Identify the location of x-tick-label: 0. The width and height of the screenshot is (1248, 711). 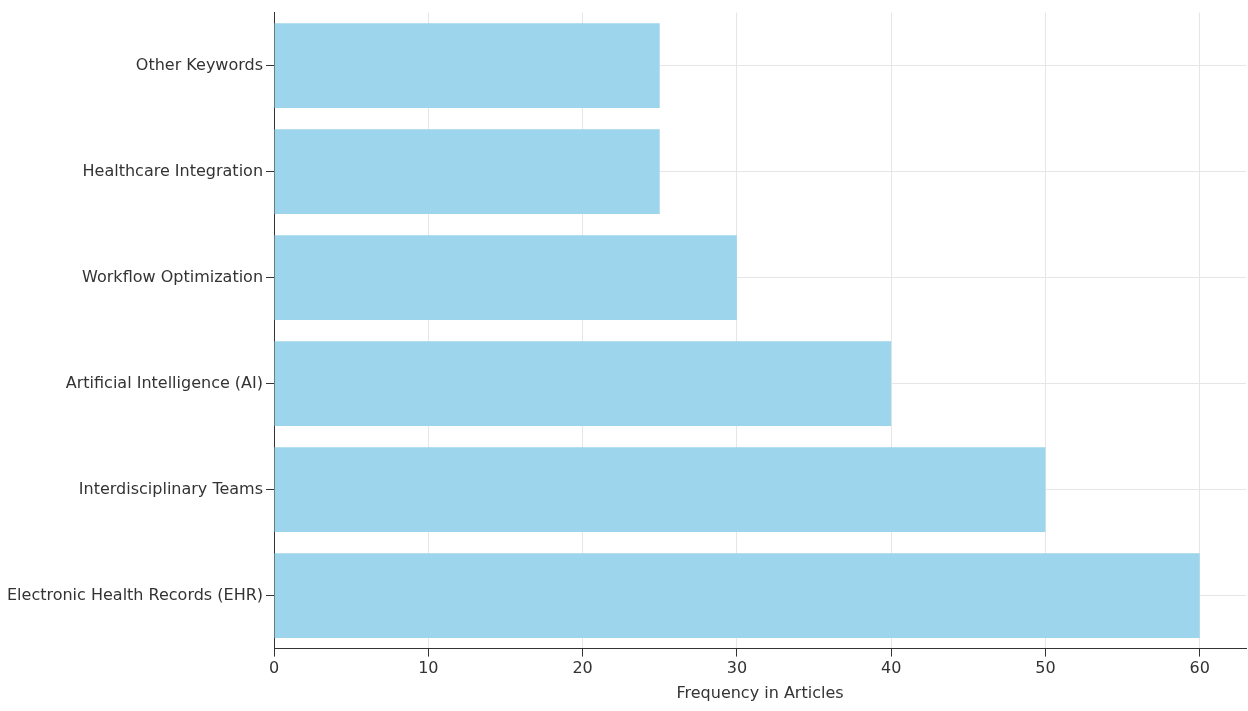
(274, 668).